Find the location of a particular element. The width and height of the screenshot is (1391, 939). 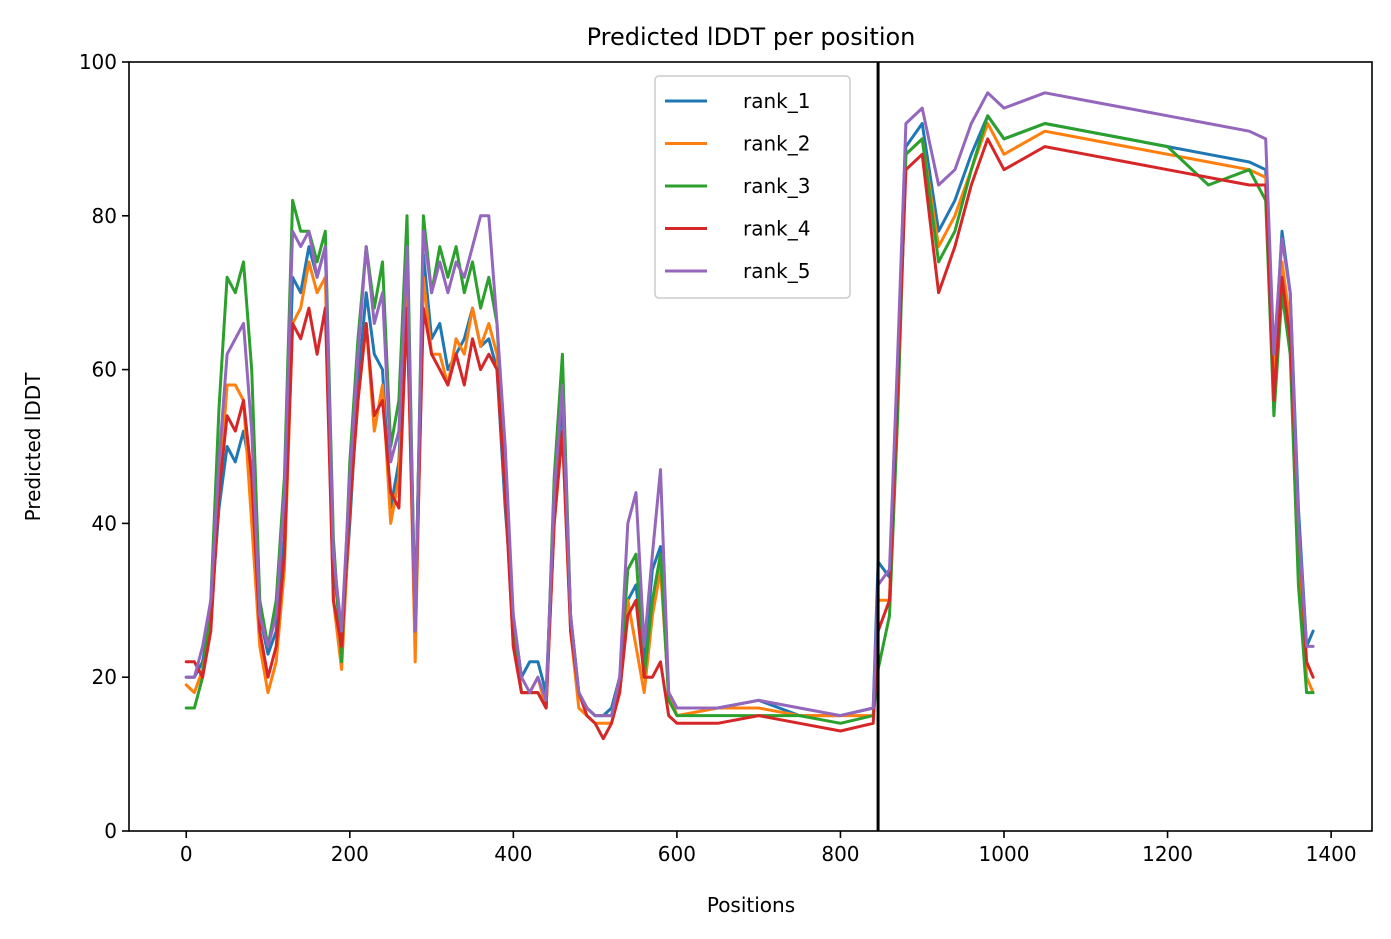

legend-label: rank_3 is located at coordinates (776, 186).